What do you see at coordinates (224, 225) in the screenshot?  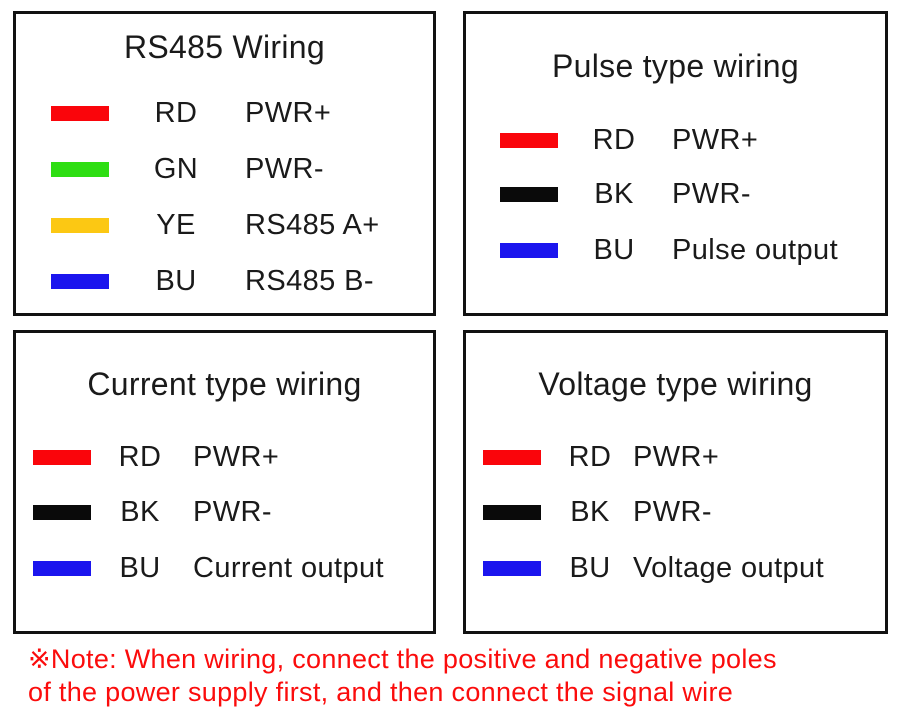 I see `wire-row: YE RS485 A+` at bounding box center [224, 225].